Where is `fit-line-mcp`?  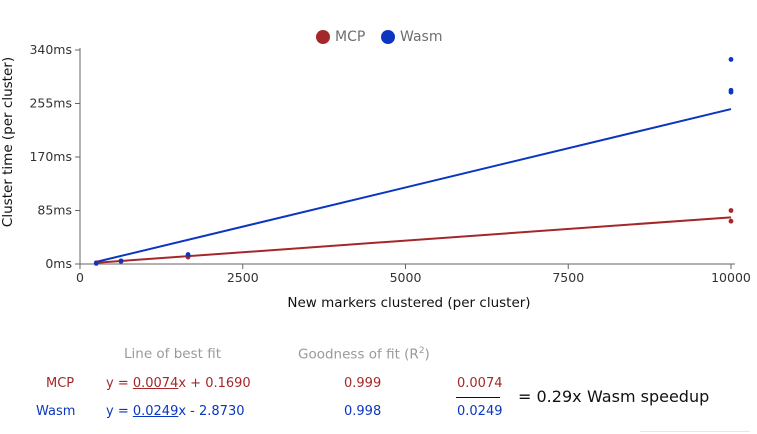 fit-line-mcp is located at coordinates (414, 240).